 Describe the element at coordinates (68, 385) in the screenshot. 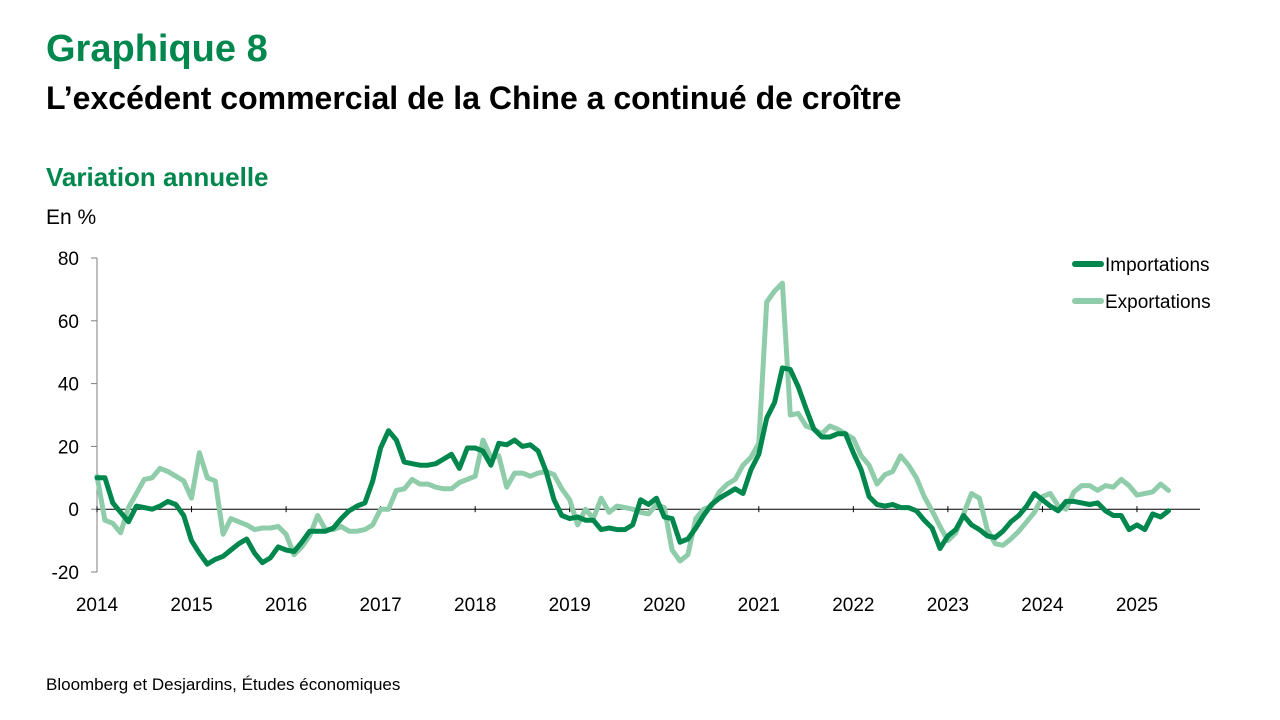

I see `y-tick-label: 40` at that location.